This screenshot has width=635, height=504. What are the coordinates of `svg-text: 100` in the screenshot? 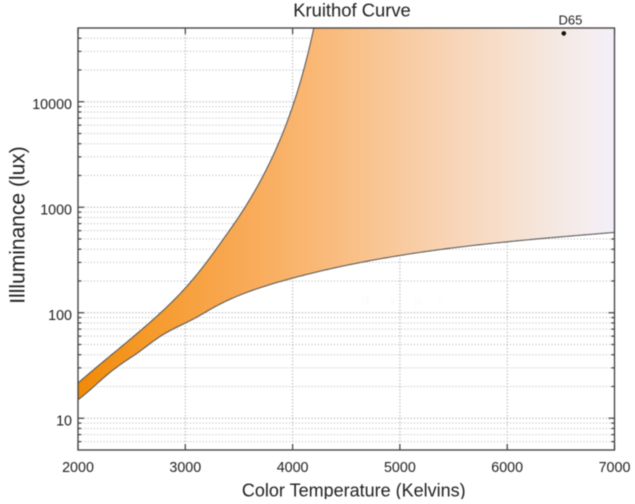 It's located at (60, 316).